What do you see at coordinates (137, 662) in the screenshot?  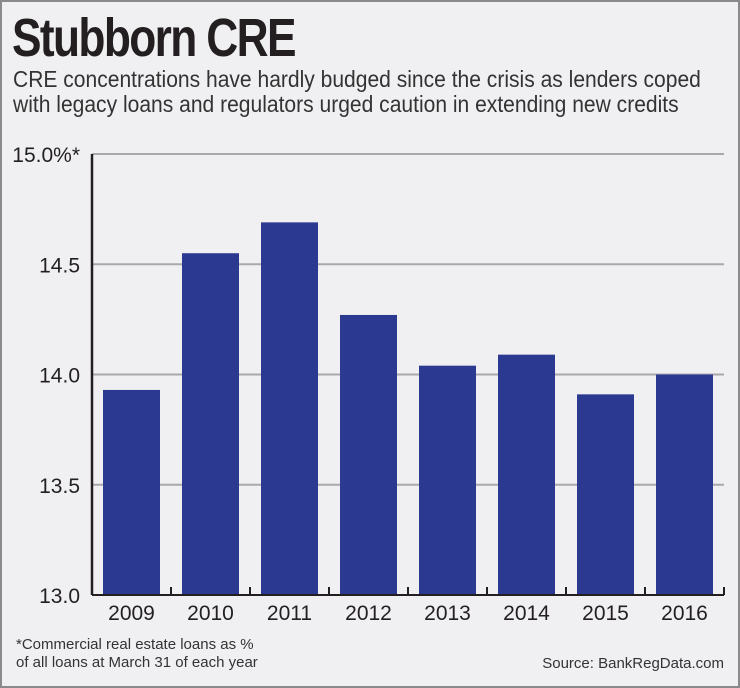 I see `footnote-line-2: of all loans at March 31 of each year` at bounding box center [137, 662].